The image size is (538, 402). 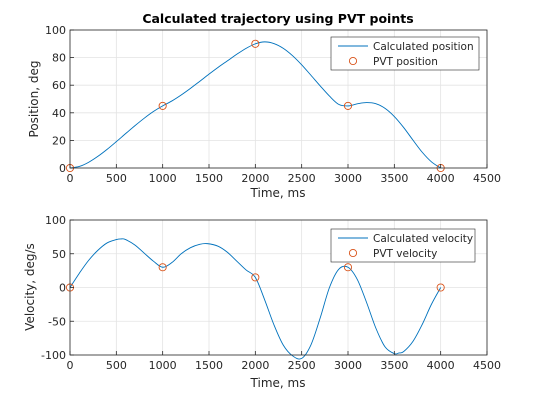 What do you see at coordinates (59, 85) in the screenshot?
I see `position-ytick-label: 60` at bounding box center [59, 85].